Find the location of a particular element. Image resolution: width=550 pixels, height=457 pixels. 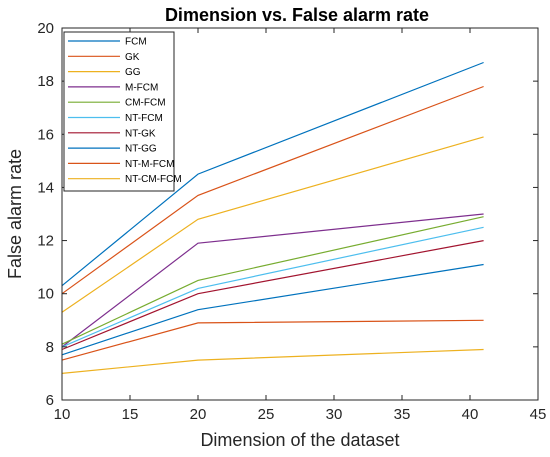

legend-label: NT-GK is located at coordinates (140, 133).